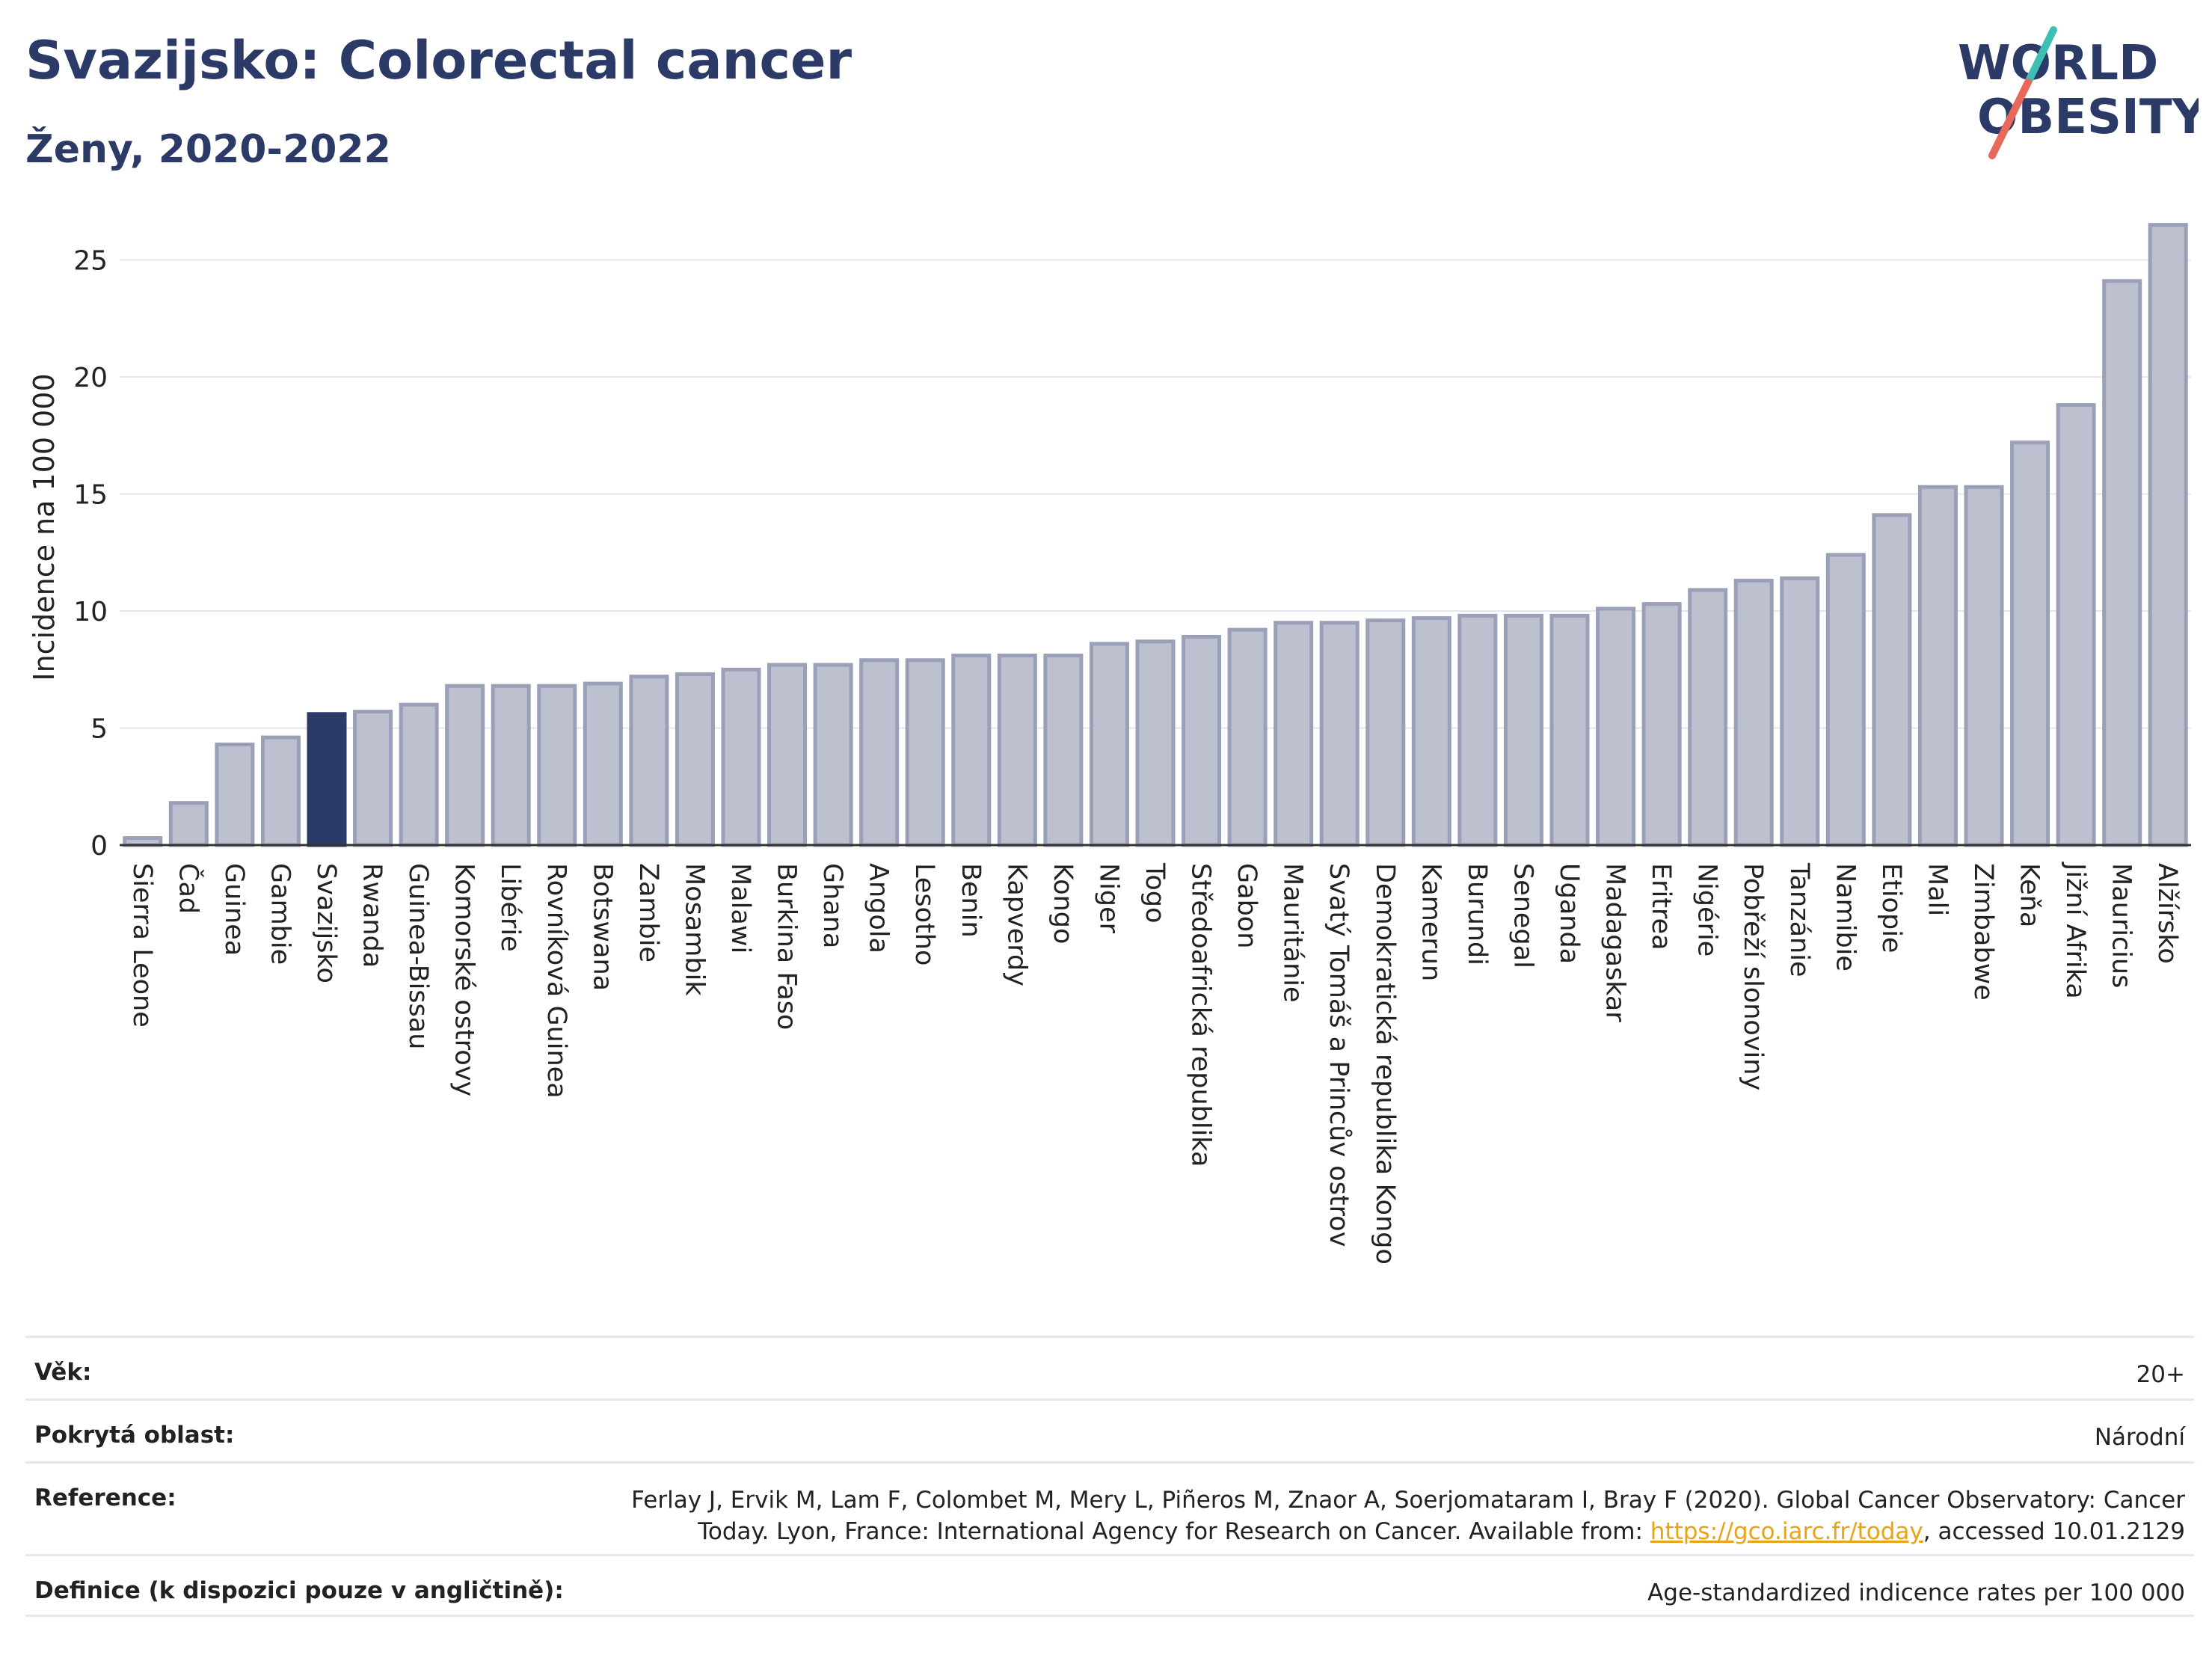 Image resolution: width=2212 pixels, height=1655 pixels. Describe the element at coordinates (2160, 1374) in the screenshot. I see `meta-value: 20+` at that location.